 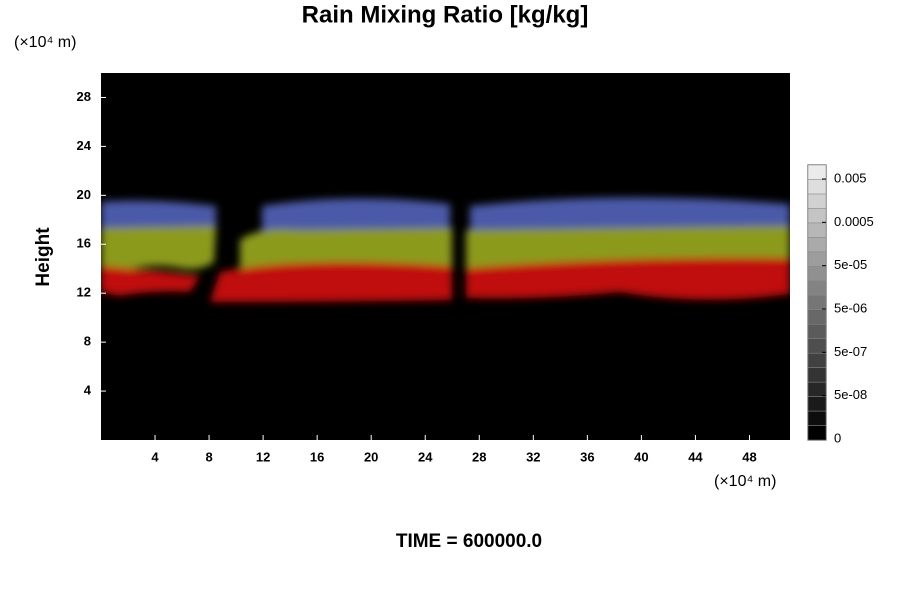 I want to click on x-tick-label: 40, so click(x=641, y=456).